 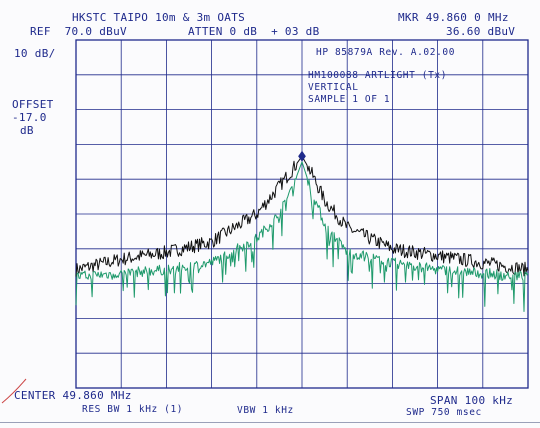 I want to click on res-bw-label: RES BW 1 kHz (1), so click(x=133, y=409).